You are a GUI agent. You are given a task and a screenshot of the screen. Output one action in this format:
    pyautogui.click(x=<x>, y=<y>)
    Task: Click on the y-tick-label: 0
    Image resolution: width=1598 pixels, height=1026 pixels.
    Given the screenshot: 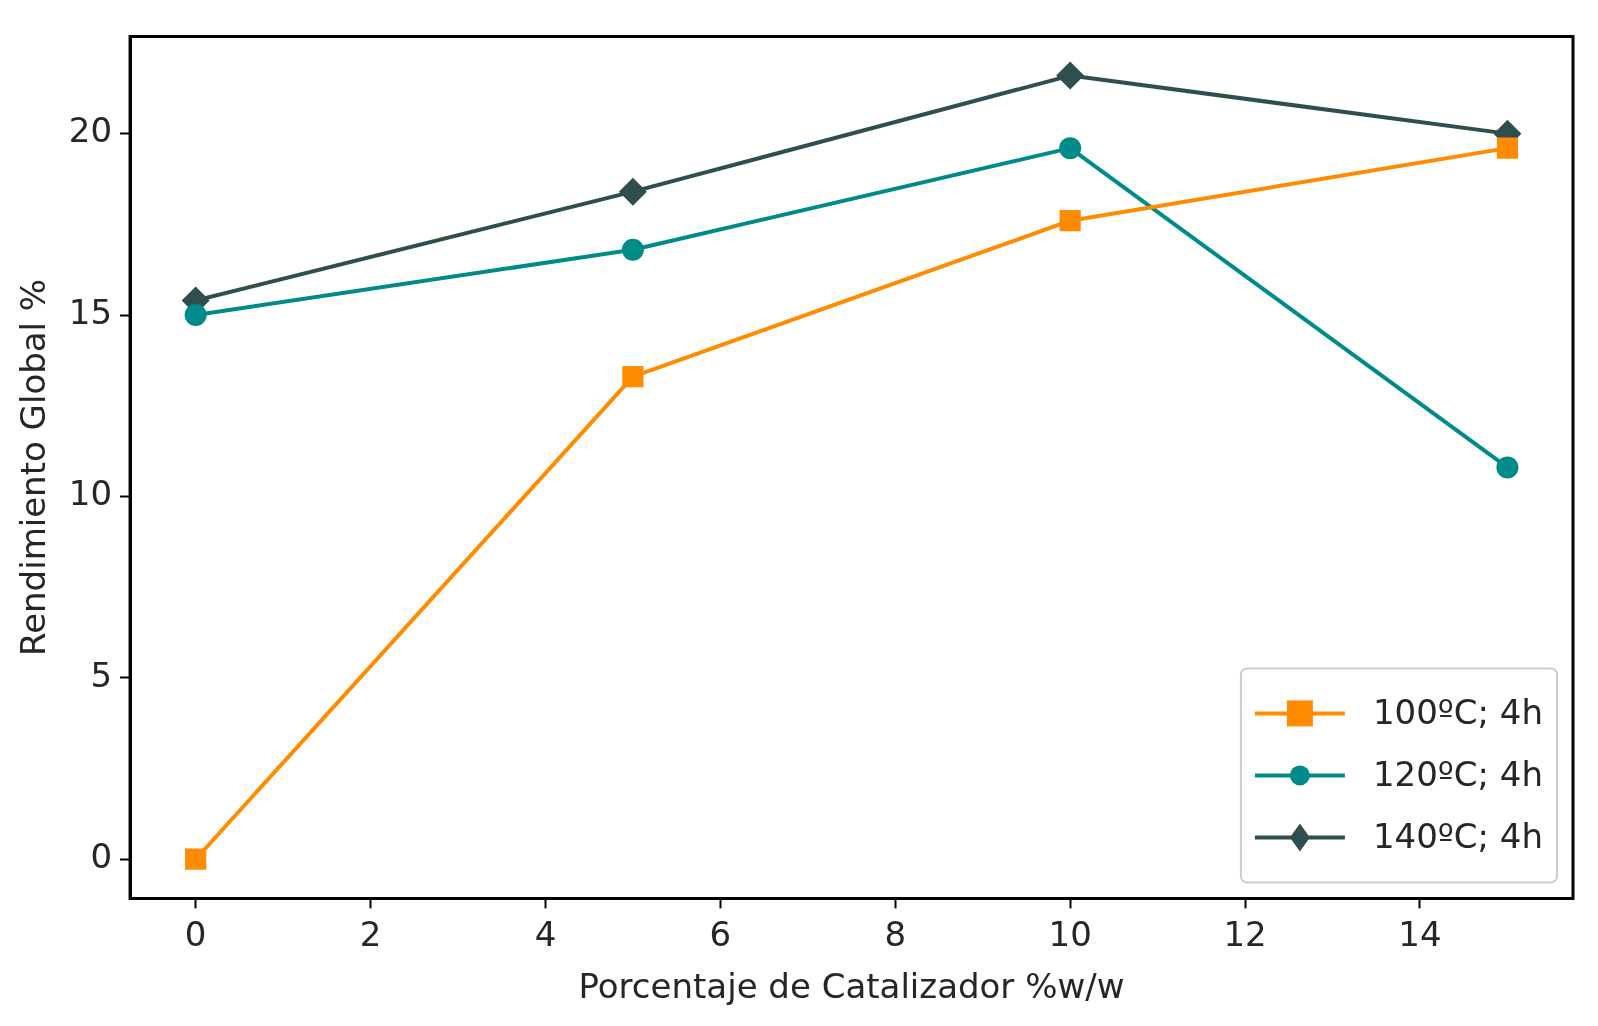 What is the action you would take?
    pyautogui.click(x=101, y=856)
    